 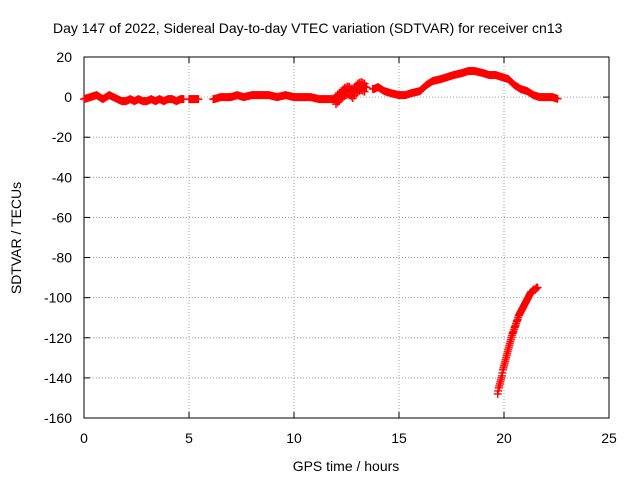 What do you see at coordinates (58, 378) in the screenshot?
I see `y-tick-label: -140` at bounding box center [58, 378].